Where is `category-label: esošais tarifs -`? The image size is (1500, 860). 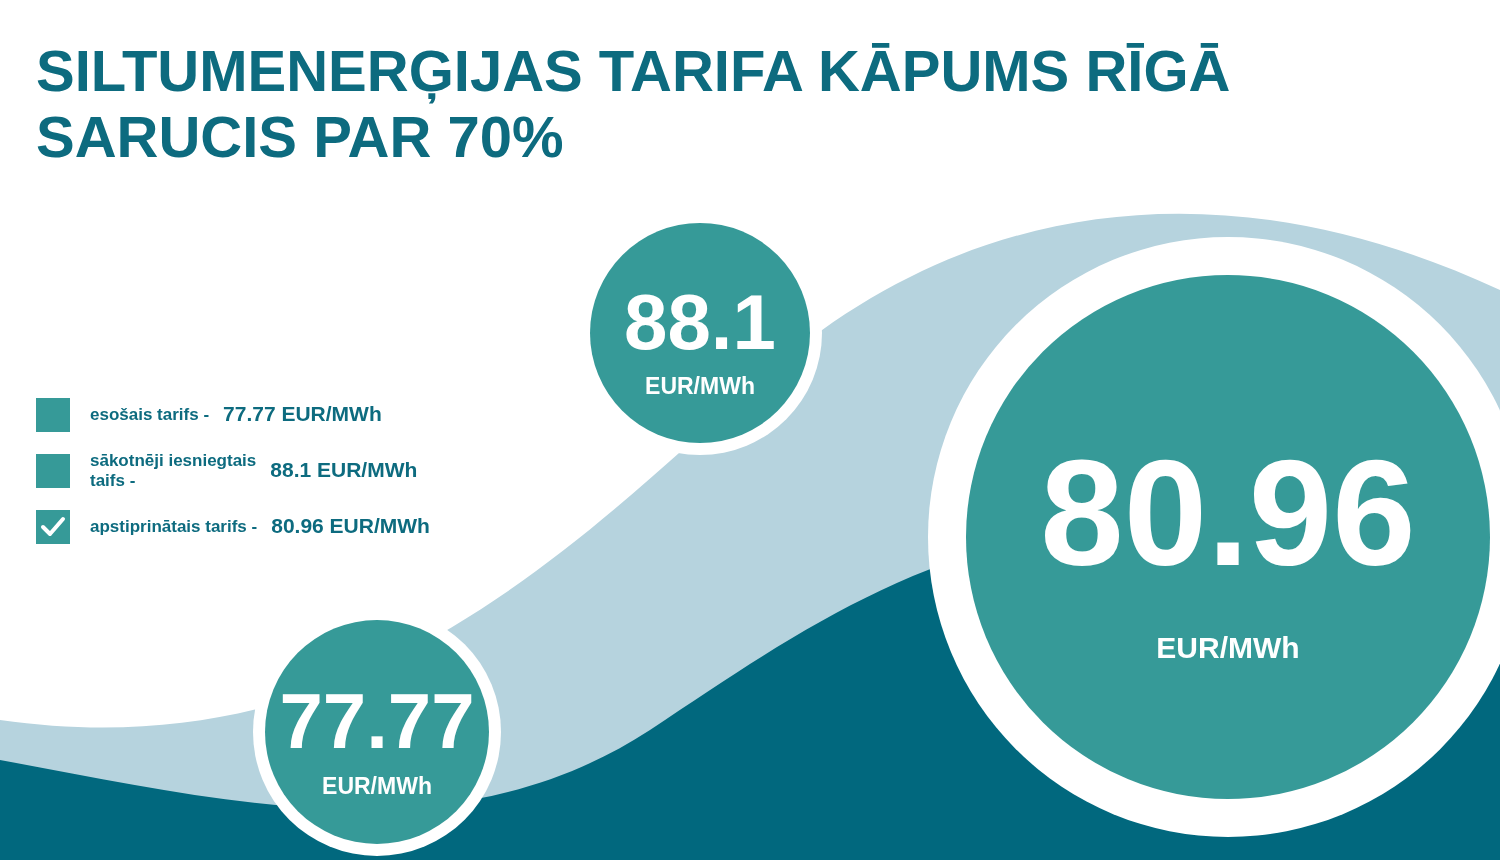
category-label: esošais tarifs - is located at coordinates (150, 414).